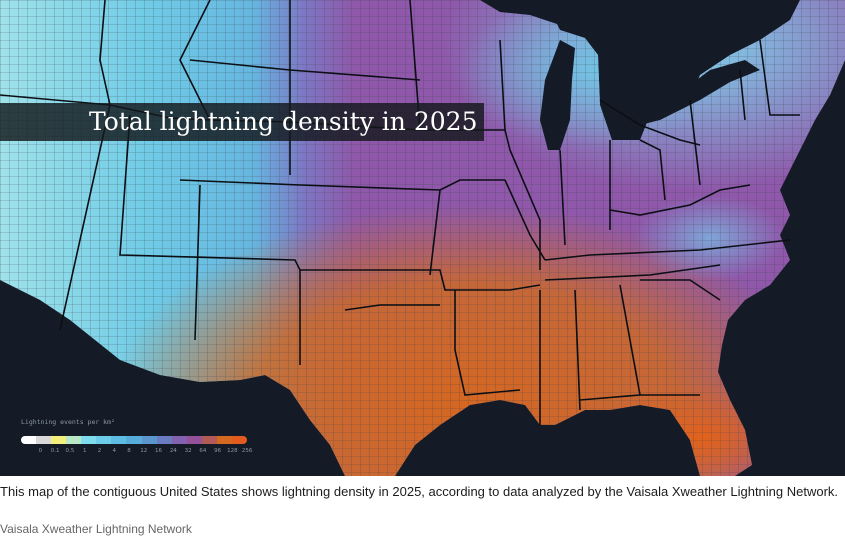 This screenshot has width=845, height=540. I want to click on legend-tick-label: 128, so click(232, 451).